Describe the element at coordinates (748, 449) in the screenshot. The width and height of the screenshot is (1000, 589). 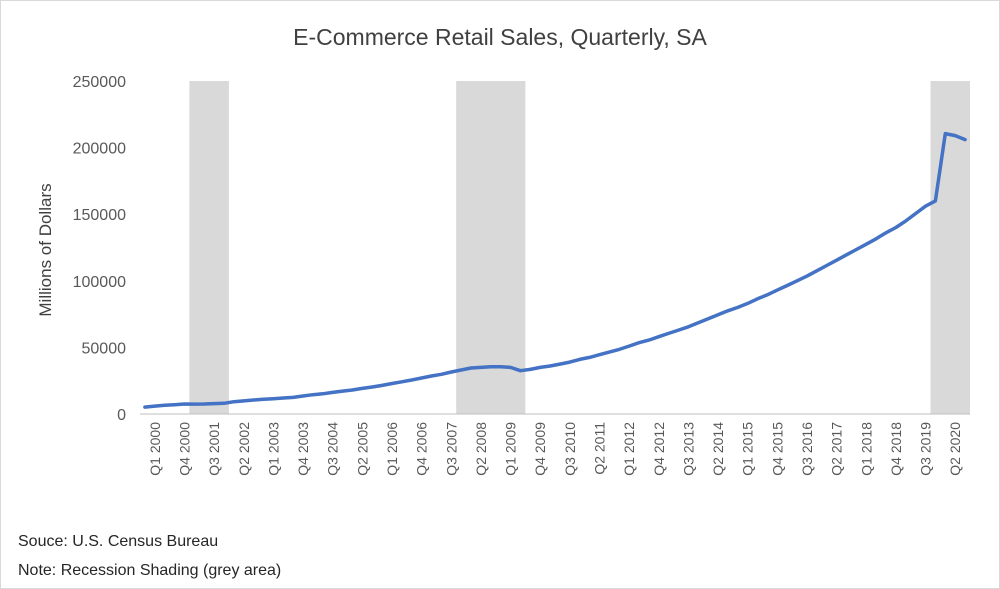
I see `x-tick-label: Q1 2015` at that location.